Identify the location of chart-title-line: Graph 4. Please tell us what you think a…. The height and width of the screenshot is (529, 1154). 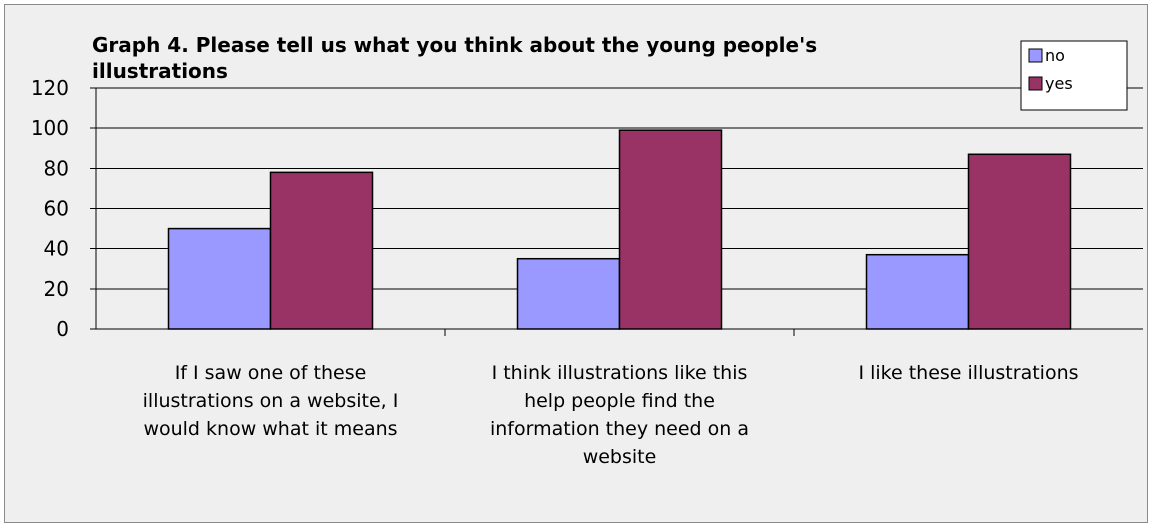
(454, 45).